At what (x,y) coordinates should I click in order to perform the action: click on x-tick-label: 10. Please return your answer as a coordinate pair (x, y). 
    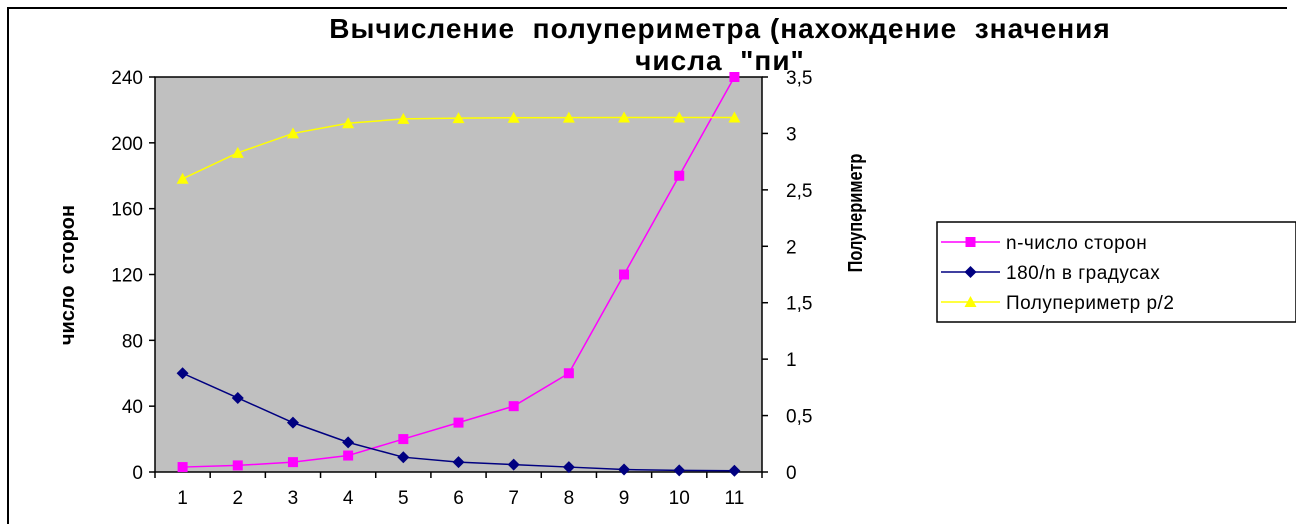
    Looking at the image, I should click on (679, 498).